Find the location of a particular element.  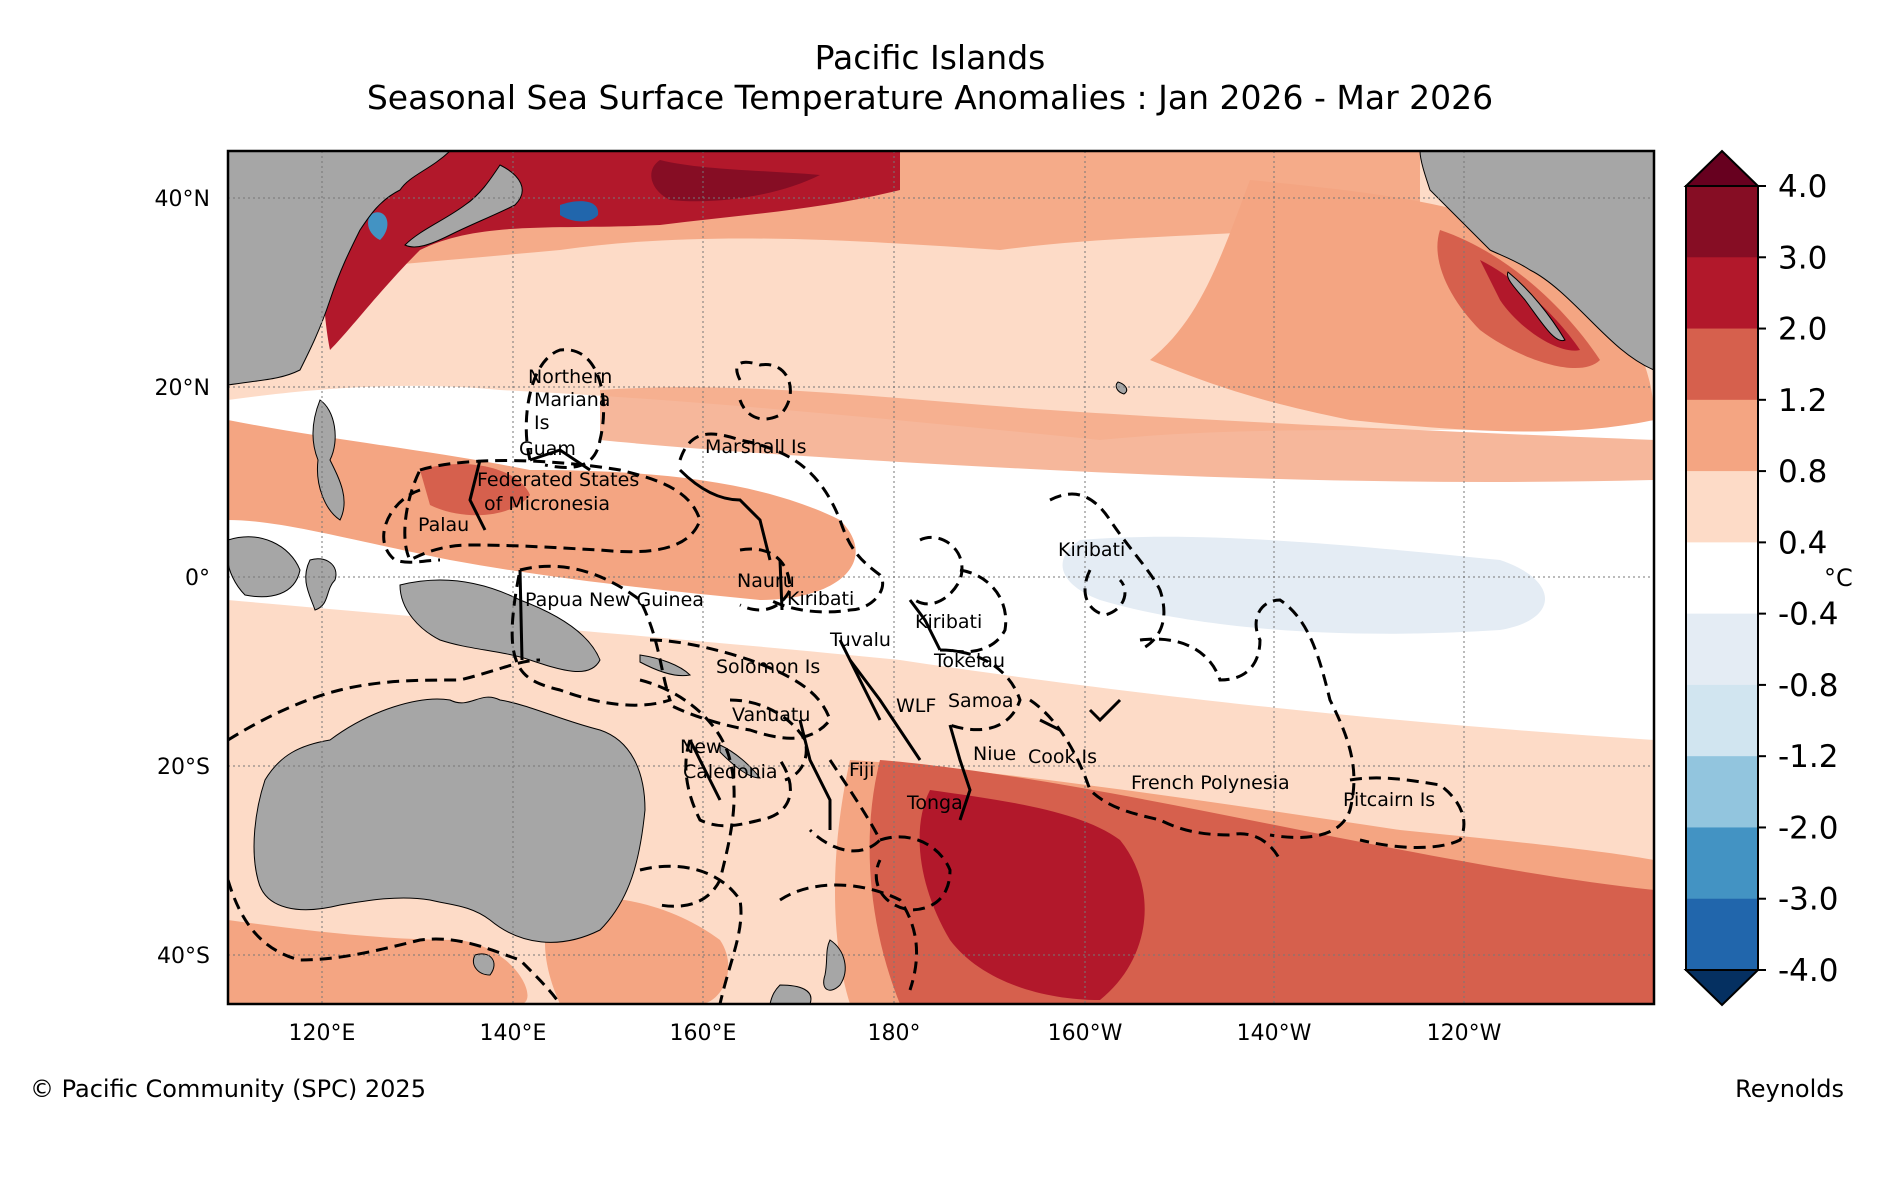

colorbar-tick-label: -0.4 is located at coordinates (1808, 615).